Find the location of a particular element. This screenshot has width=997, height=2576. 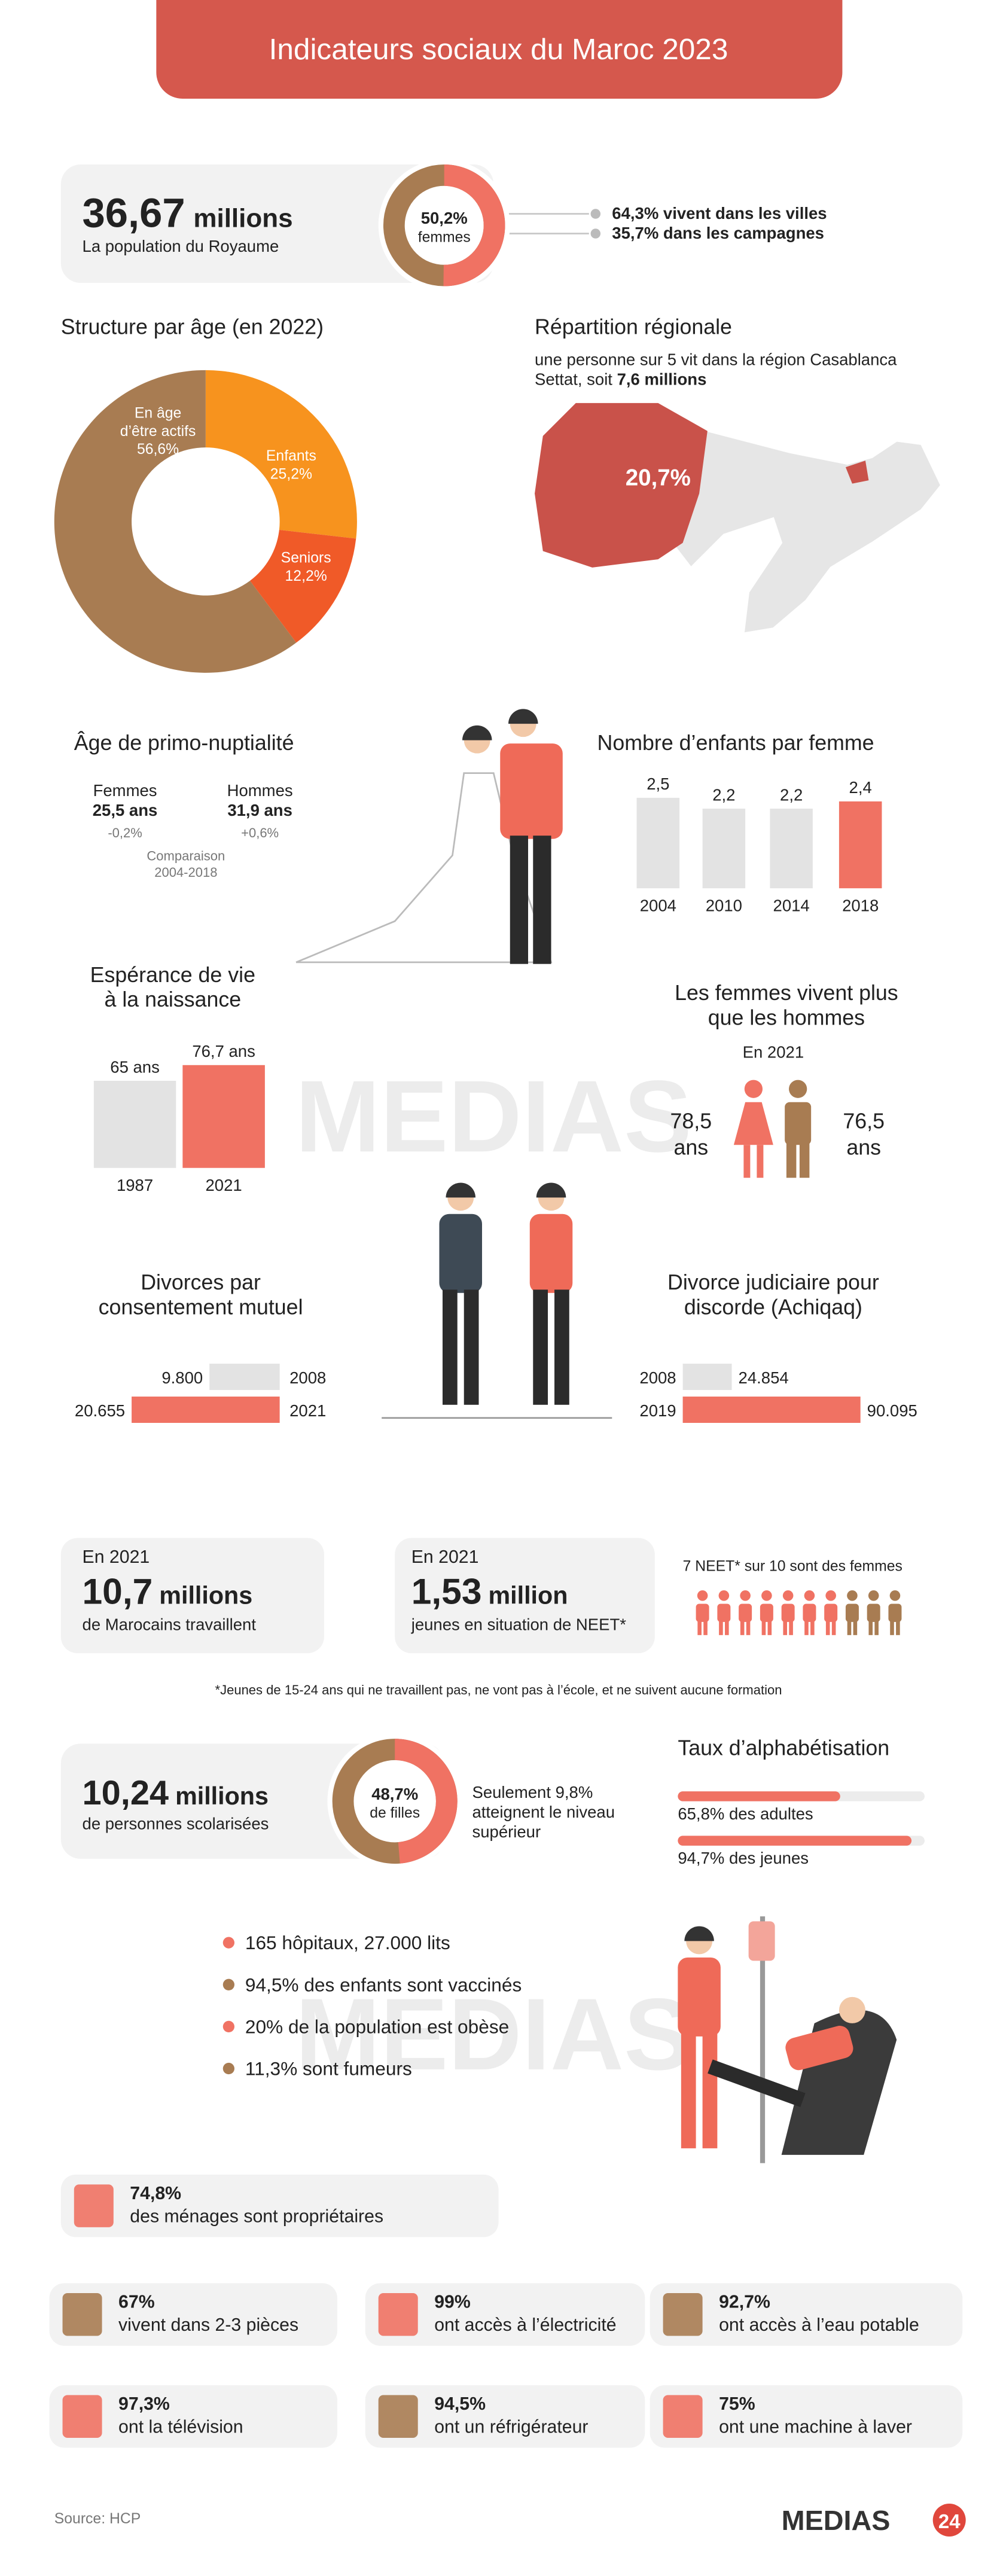

icon-dress is located at coordinates (753, 1123).